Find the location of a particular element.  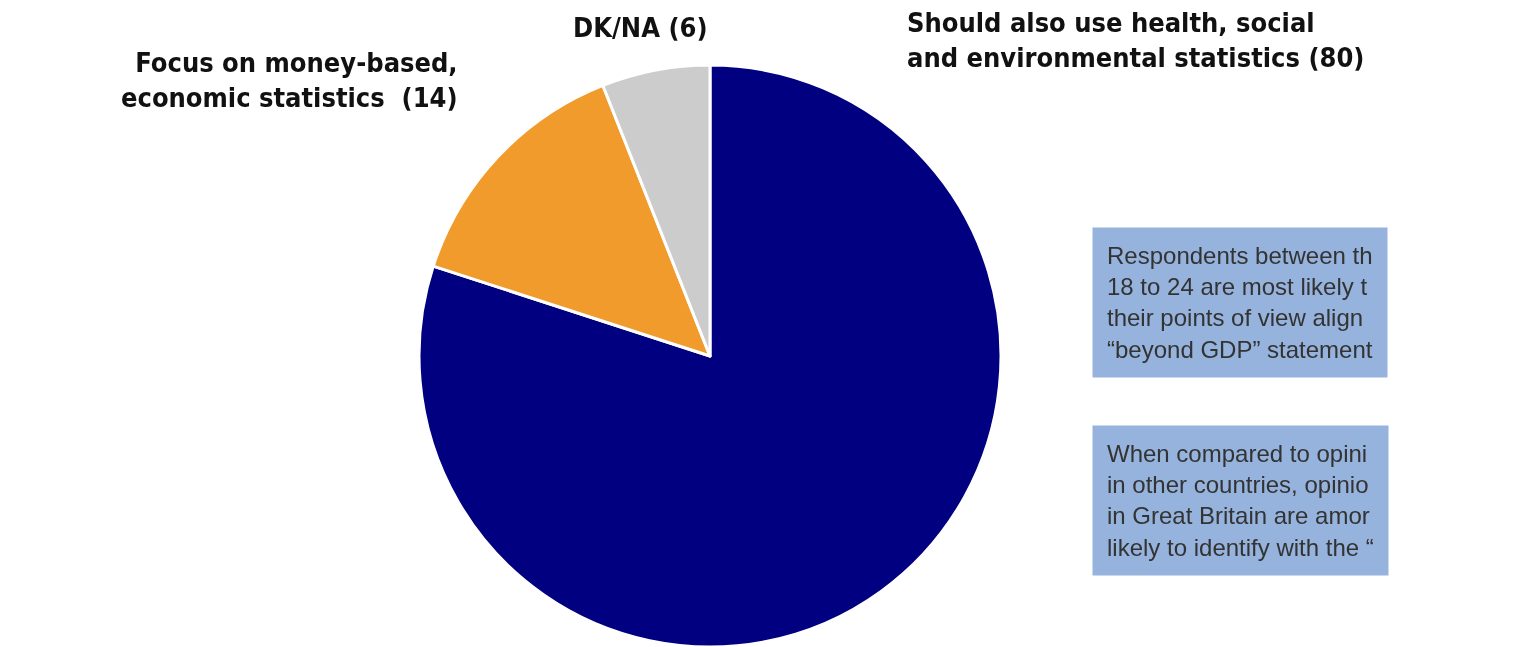

text: Respondents between th 18 to 24 are most likely t their points of view align “beyond GDP” statement is located at coordinates (1240, 302).